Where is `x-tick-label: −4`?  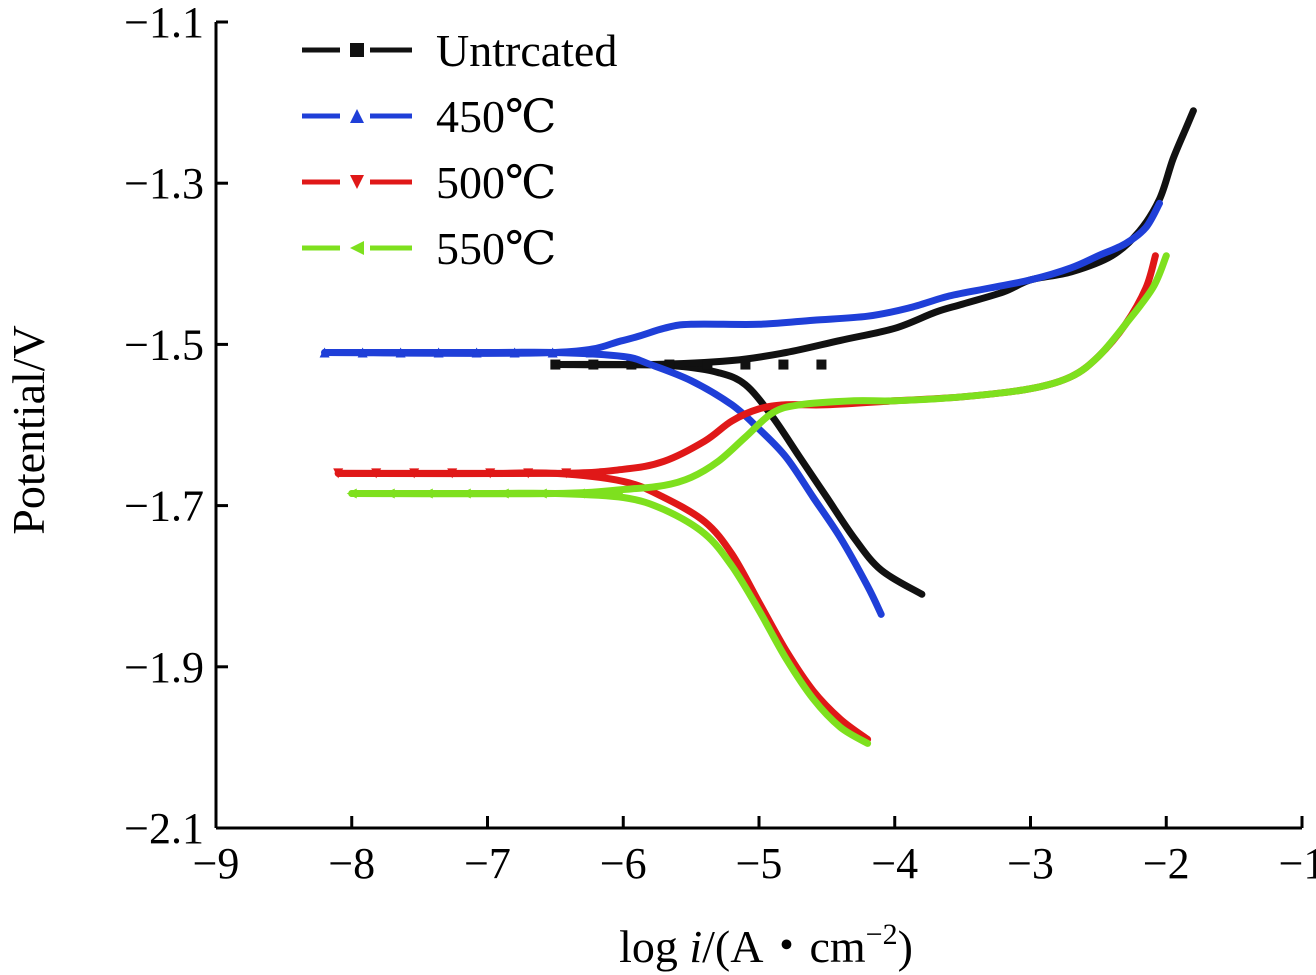
x-tick-label: −4 is located at coordinates (894, 863).